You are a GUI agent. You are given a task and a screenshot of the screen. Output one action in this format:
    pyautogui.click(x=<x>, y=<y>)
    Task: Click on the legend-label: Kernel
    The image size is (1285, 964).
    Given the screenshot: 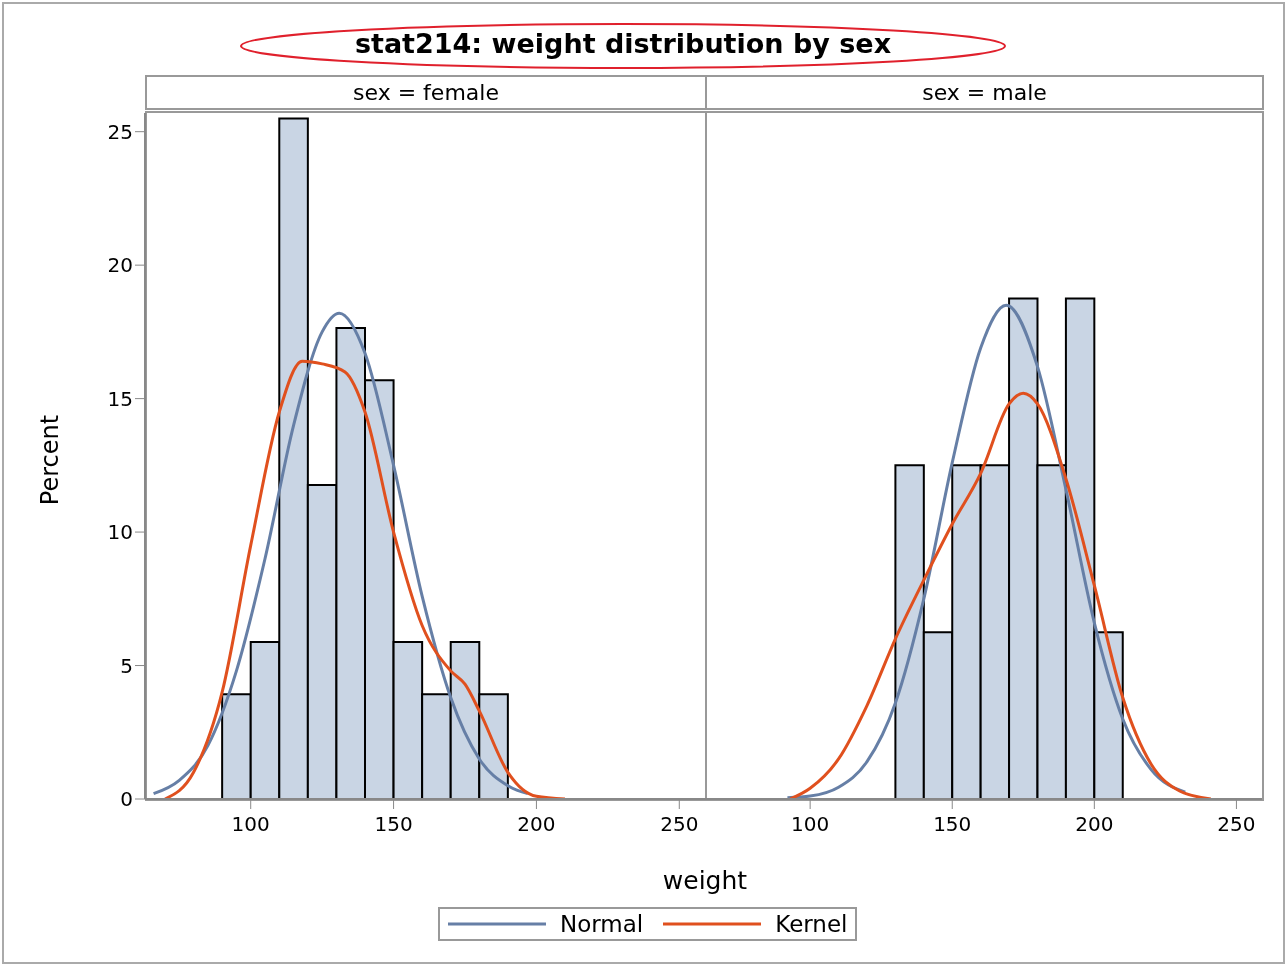 What is the action you would take?
    pyautogui.click(x=811, y=924)
    